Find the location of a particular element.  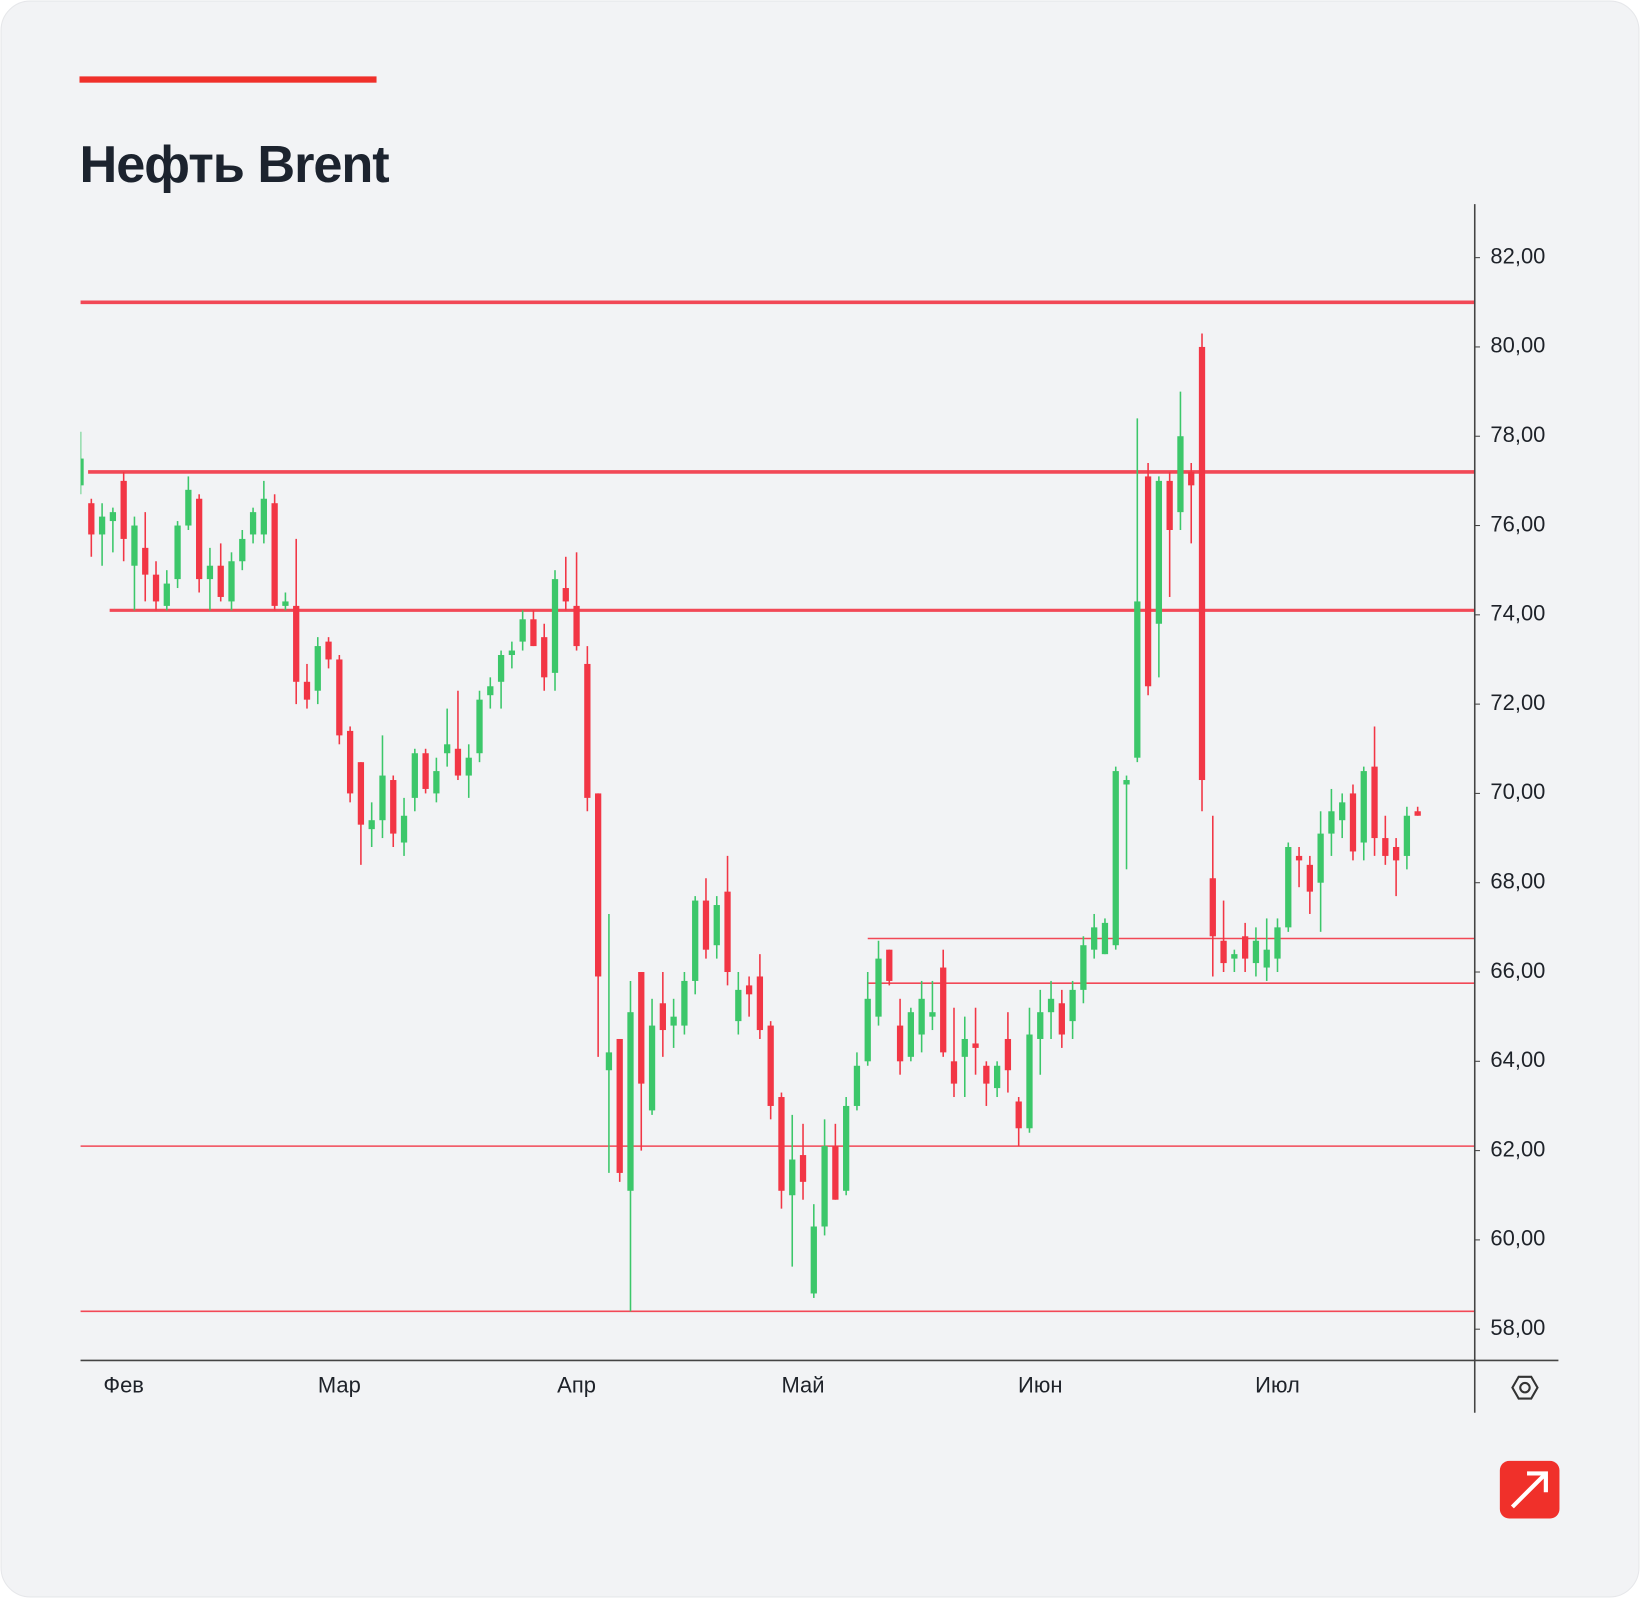

y-tick-label: 72,00 is located at coordinates (1517, 702).